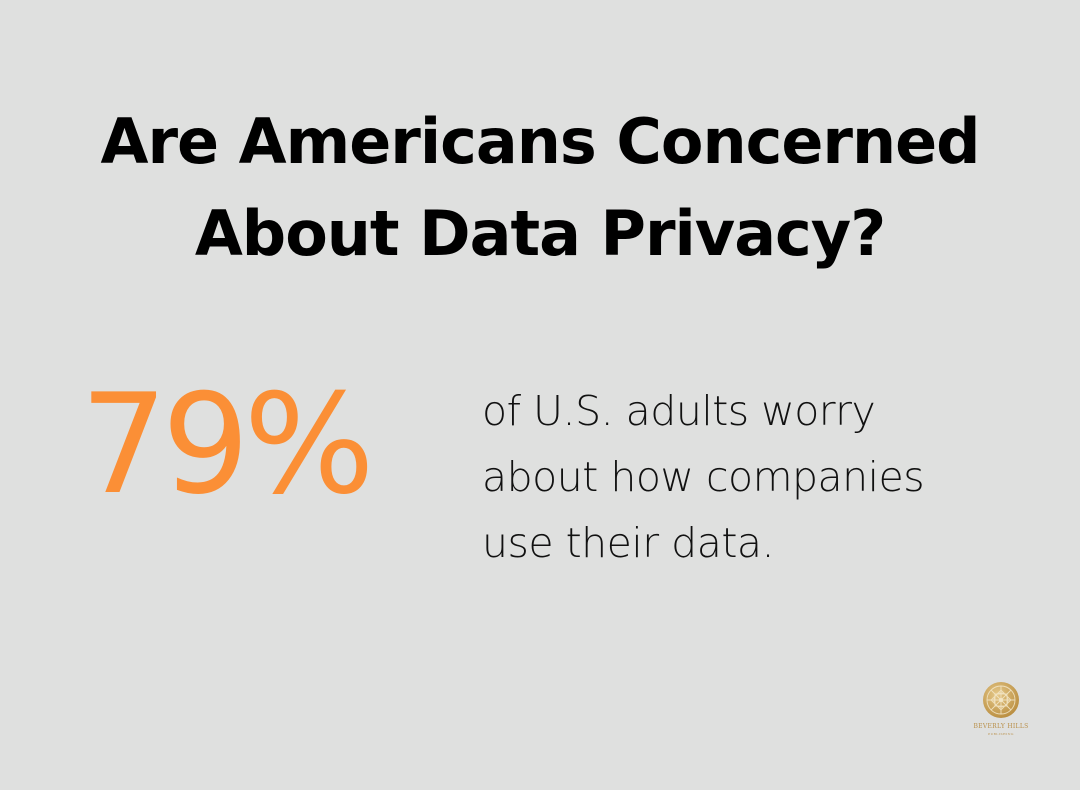 This screenshot has width=1080, height=790. Describe the element at coordinates (540, 233) in the screenshot. I see `title-line-2: About Data Privacy?` at that location.